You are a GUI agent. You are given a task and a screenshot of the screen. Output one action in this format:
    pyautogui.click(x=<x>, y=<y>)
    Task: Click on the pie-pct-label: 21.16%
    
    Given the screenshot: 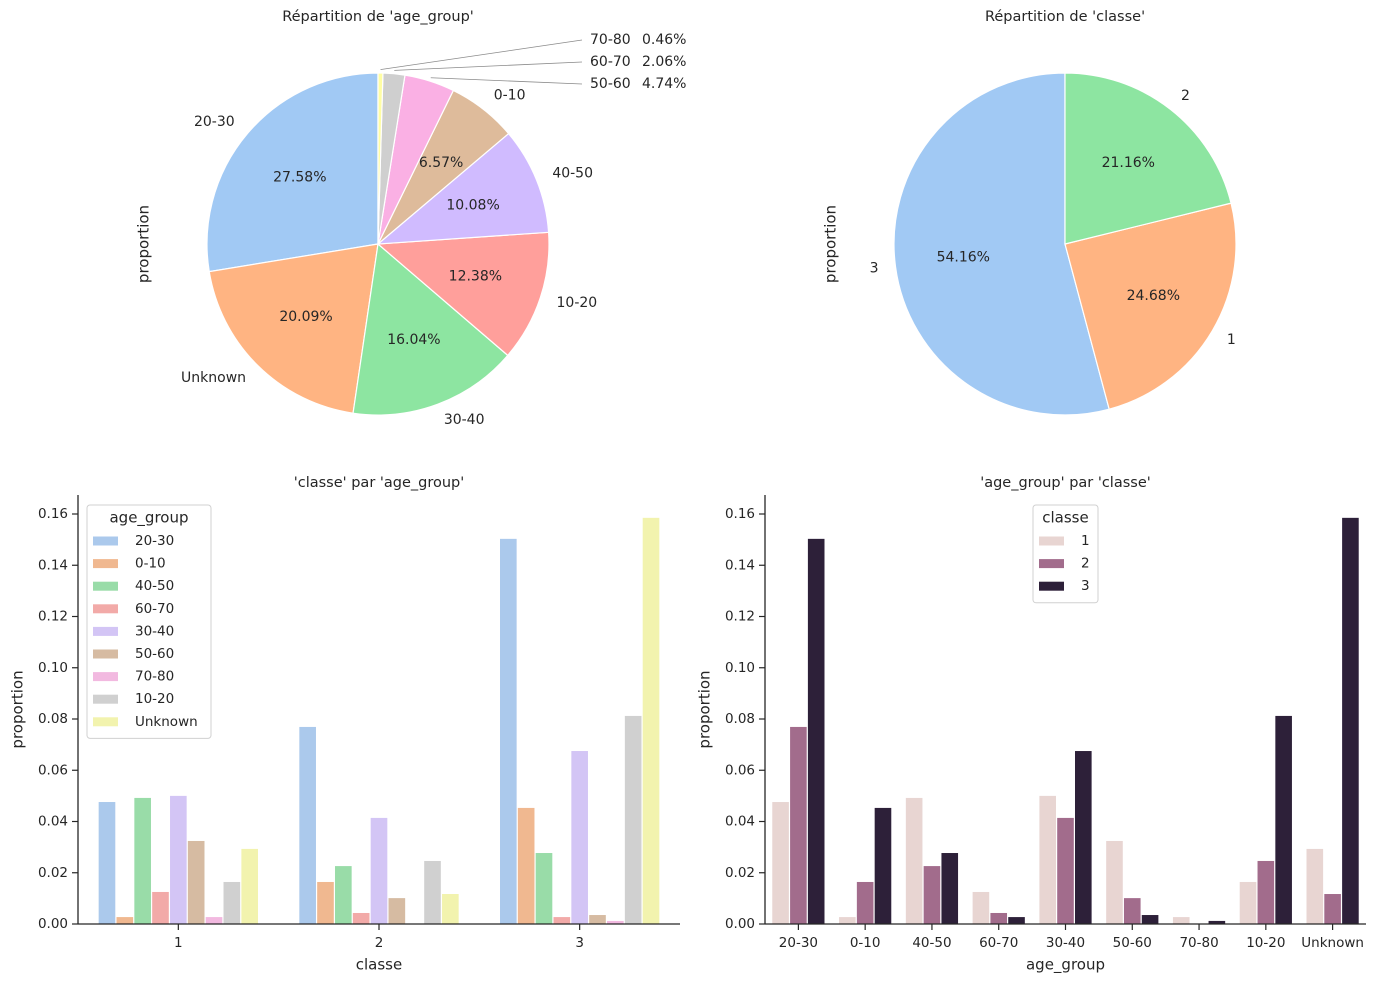 What is the action you would take?
    pyautogui.click(x=1128, y=163)
    